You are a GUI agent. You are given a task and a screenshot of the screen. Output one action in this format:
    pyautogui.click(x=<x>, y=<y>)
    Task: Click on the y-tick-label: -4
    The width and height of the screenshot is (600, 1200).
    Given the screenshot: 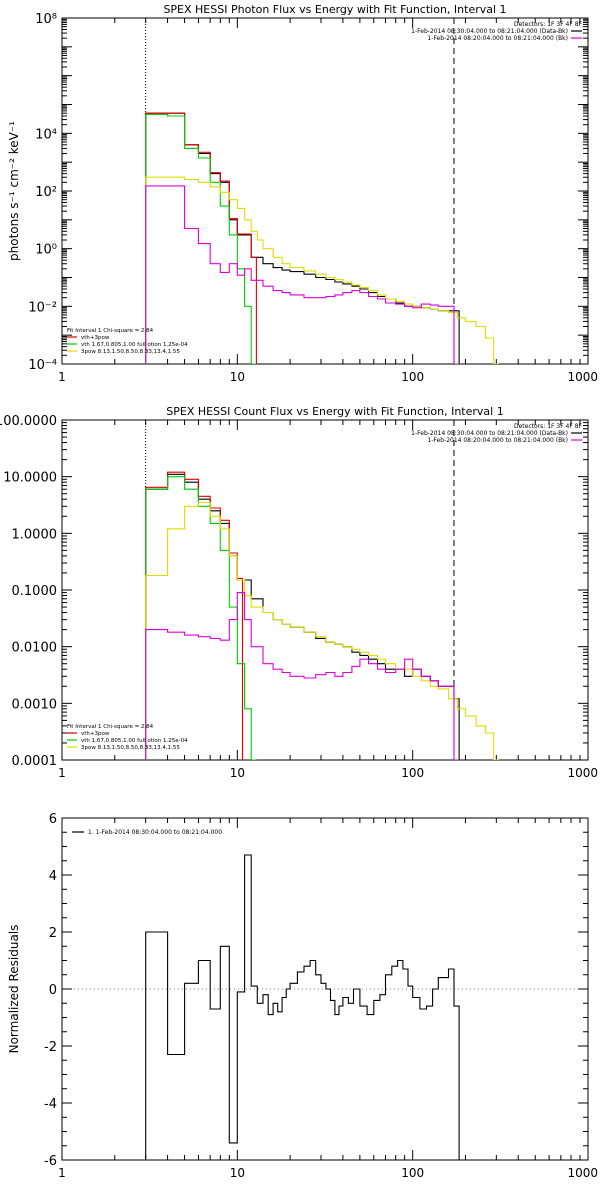 What is the action you would take?
    pyautogui.click(x=50, y=1104)
    